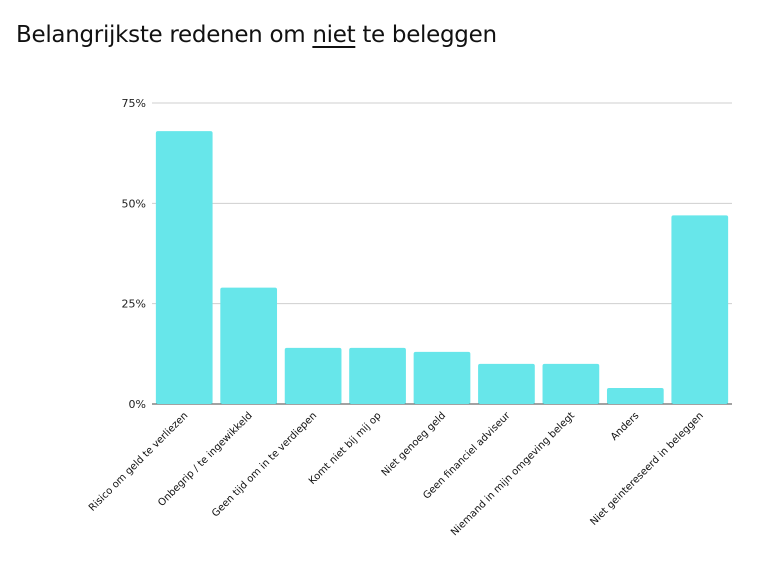 The height and width of the screenshot is (576, 768). What do you see at coordinates (134, 304) in the screenshot?
I see `y-tick-label: 25%` at bounding box center [134, 304].